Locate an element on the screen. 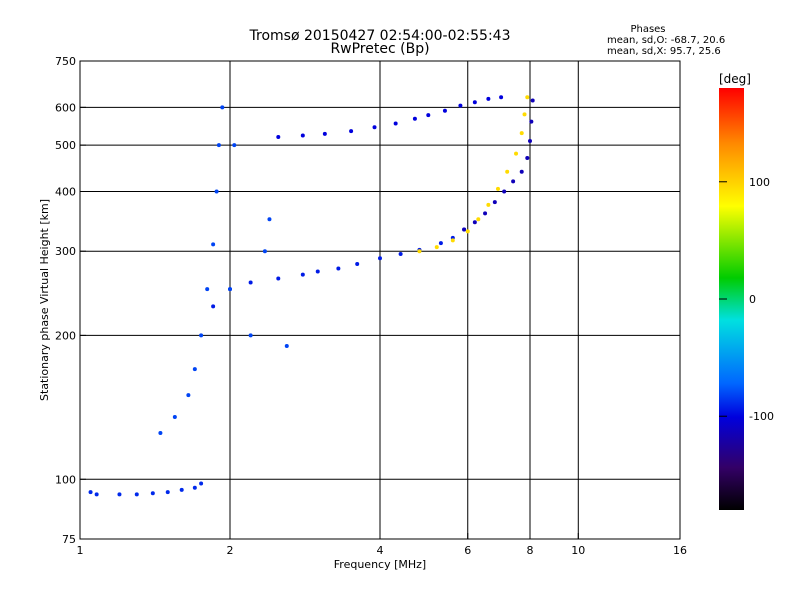  colorbar-tick-label: 0 is located at coordinates (752, 299).